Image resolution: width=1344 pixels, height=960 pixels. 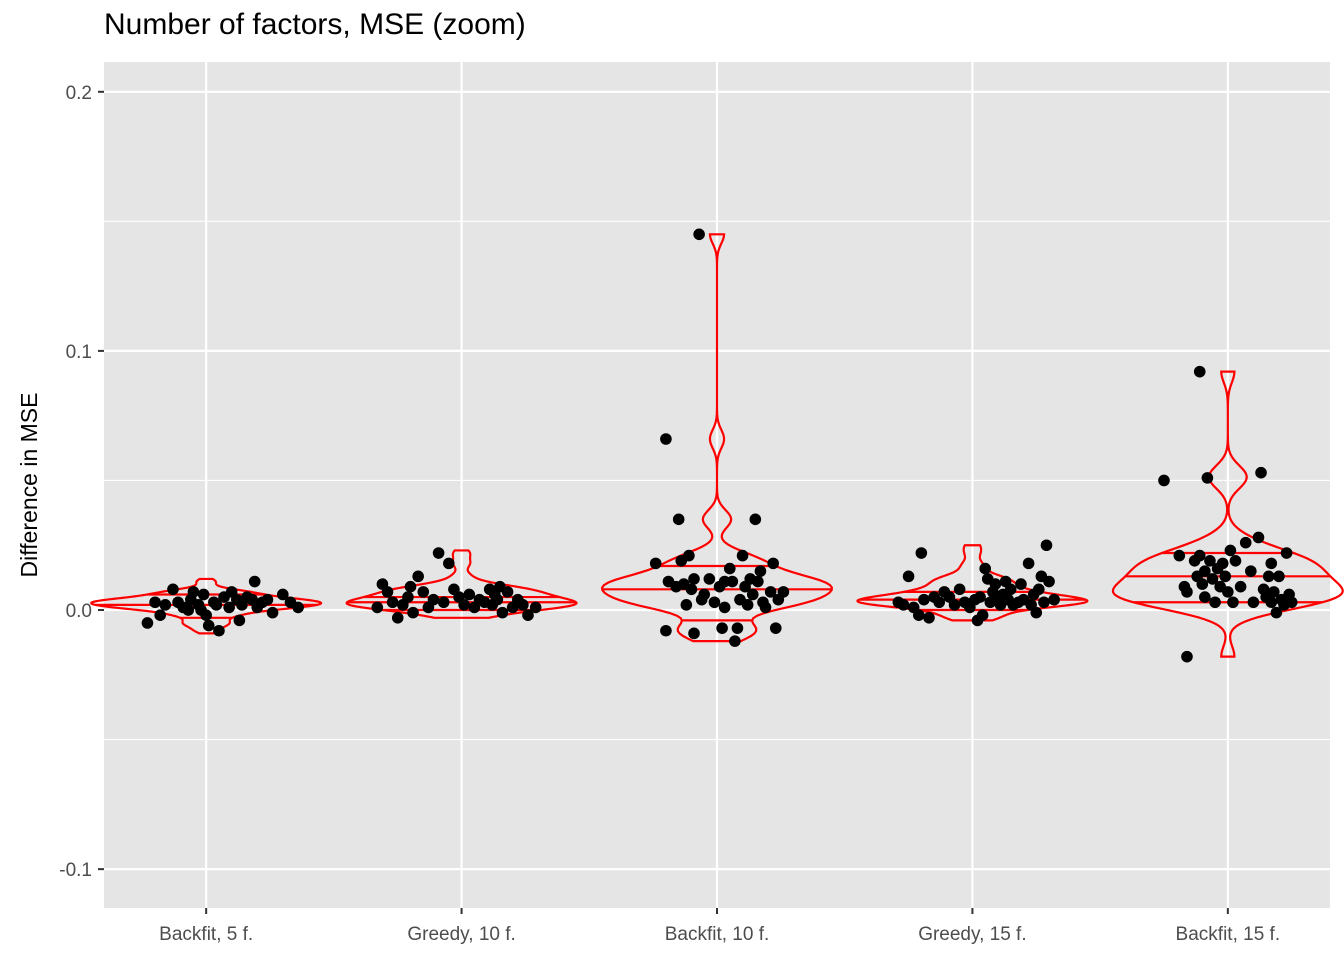 I want to click on y-tick-label: 0.2, so click(x=79, y=93).